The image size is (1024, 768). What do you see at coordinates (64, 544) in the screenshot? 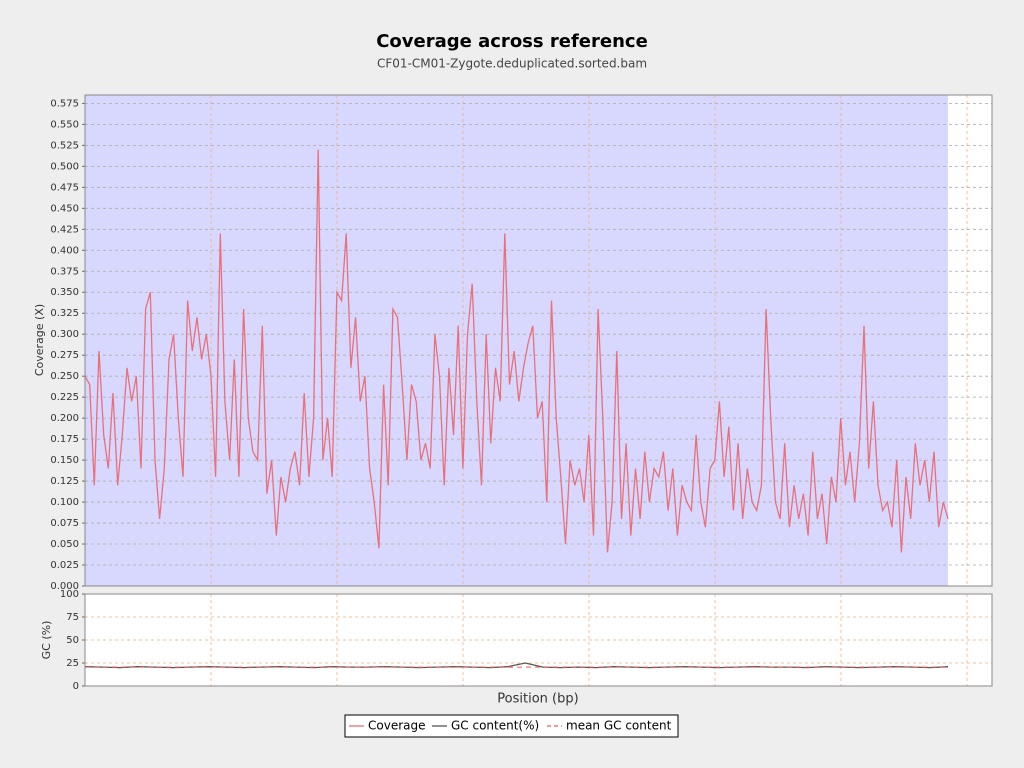
I see `y-tick-label: 0.050` at bounding box center [64, 544].